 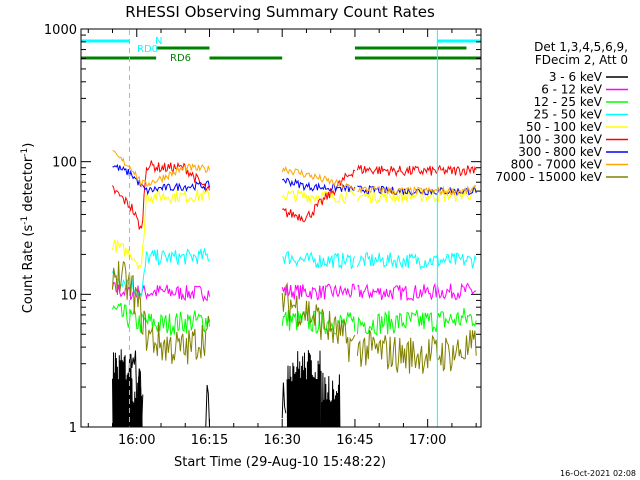 I want to click on legend-entry: 3 - 6 keV, so click(x=588, y=77).